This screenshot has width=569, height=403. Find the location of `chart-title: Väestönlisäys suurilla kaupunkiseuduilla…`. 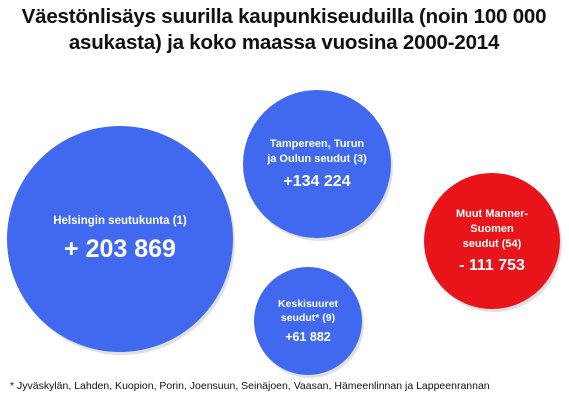

chart-title: Väestönlisäys suurilla kaupunkiseuduilla… is located at coordinates (284, 30).